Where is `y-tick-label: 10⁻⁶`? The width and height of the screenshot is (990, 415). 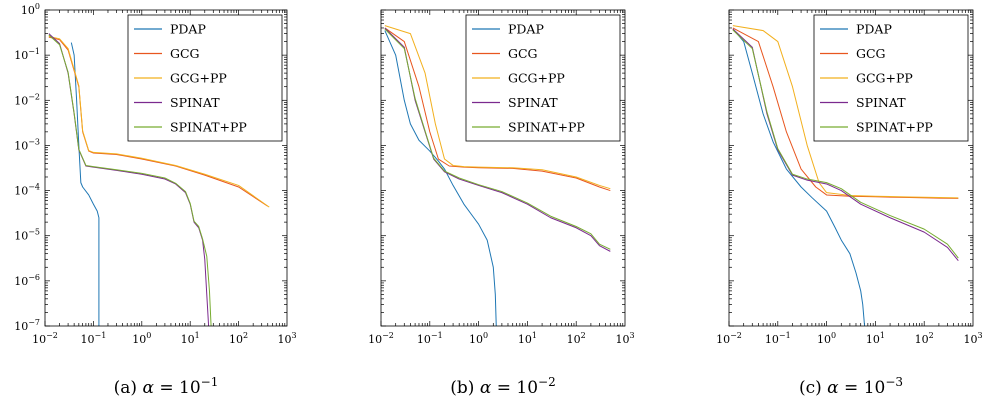
y-tick-label: 10⁻⁶ is located at coordinates (27, 280).